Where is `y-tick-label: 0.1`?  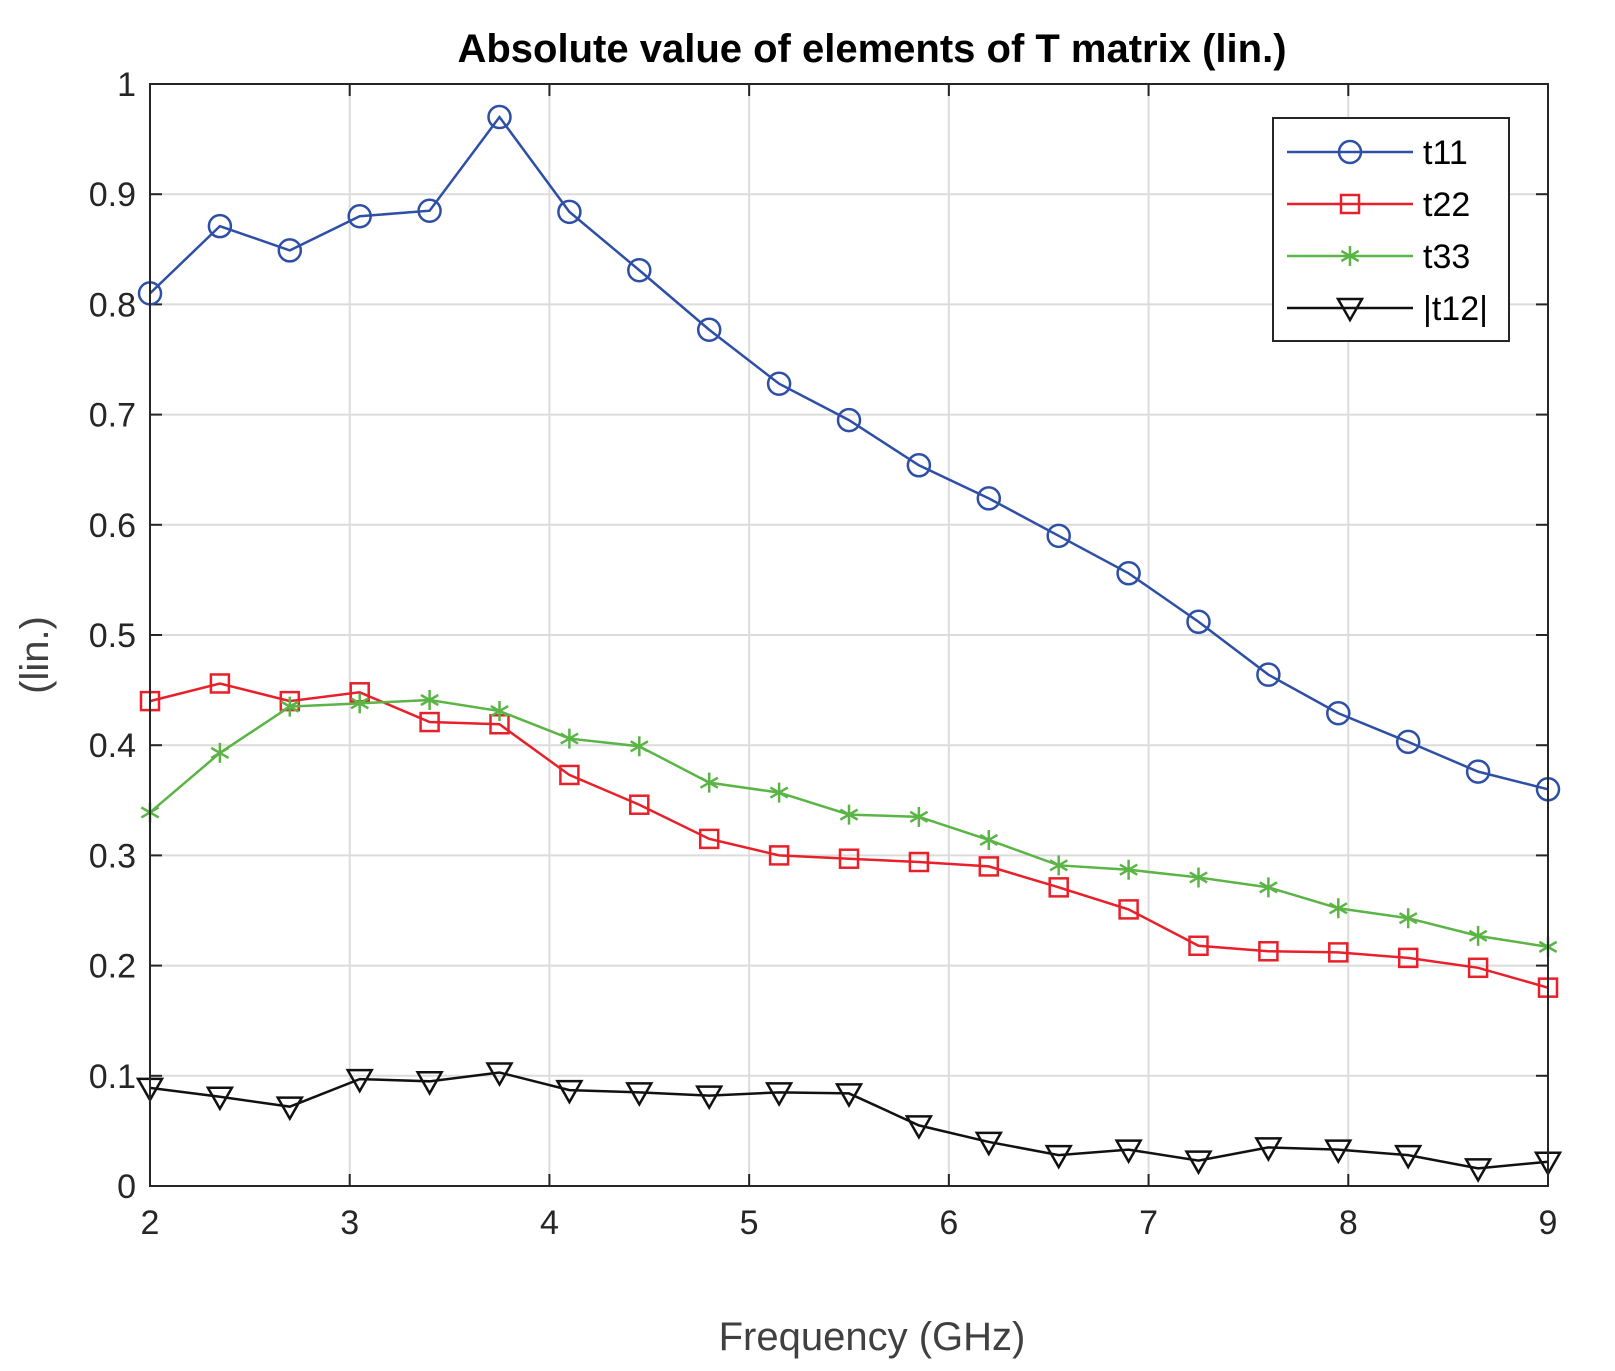 y-tick-label: 0.1 is located at coordinates (112, 1077).